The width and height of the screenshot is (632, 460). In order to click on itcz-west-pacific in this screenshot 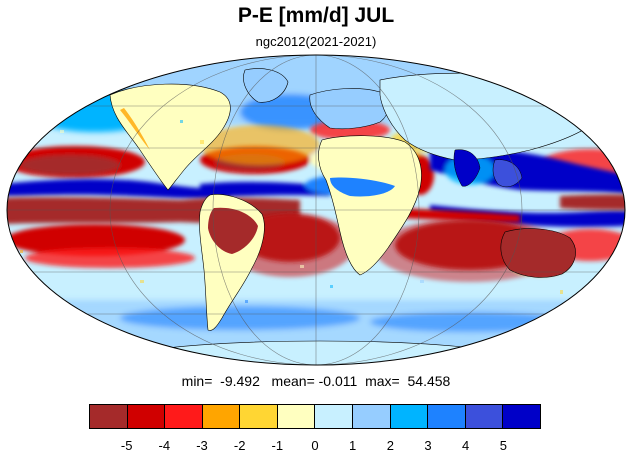, I will do `click(527, 216)`.